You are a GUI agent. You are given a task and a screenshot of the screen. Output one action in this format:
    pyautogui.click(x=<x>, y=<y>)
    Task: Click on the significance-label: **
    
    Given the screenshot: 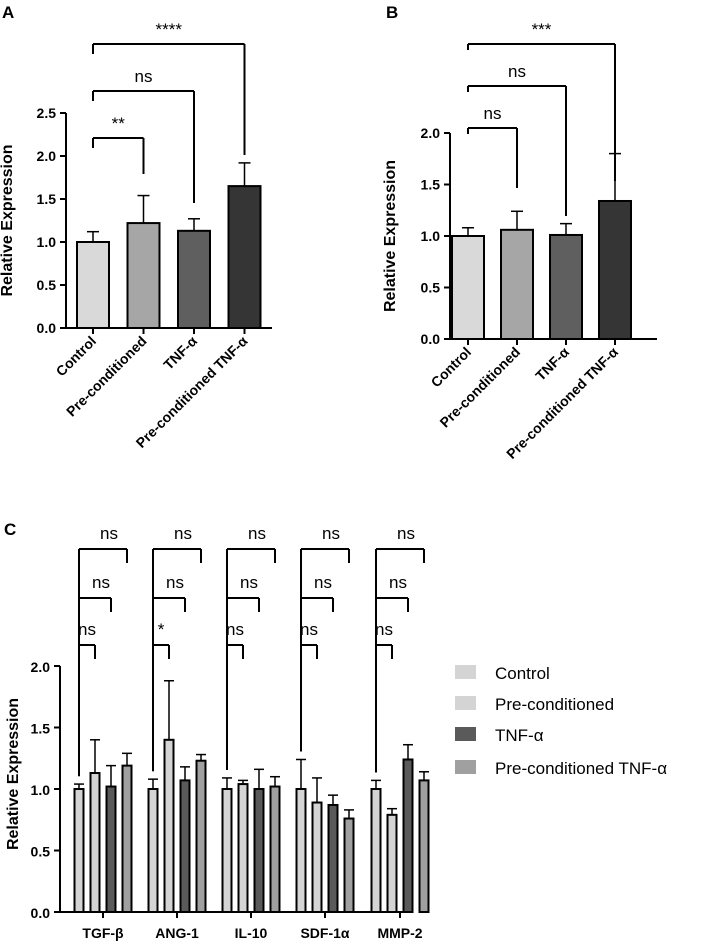 What is the action you would take?
    pyautogui.click(x=119, y=123)
    